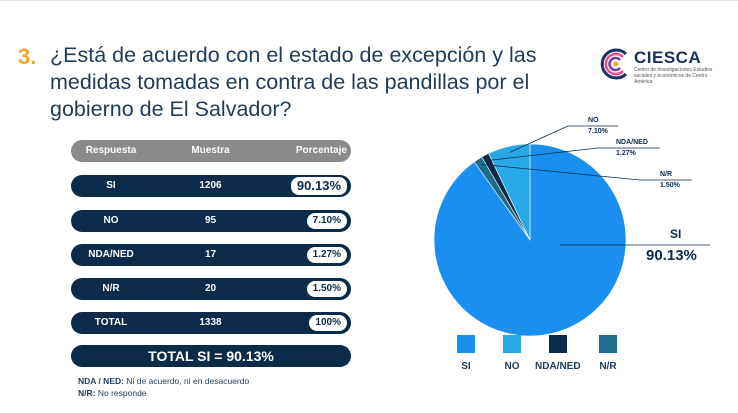 This screenshot has height=413, width=738. Describe the element at coordinates (111, 288) in the screenshot. I see `row-respuesta: N/R` at that location.